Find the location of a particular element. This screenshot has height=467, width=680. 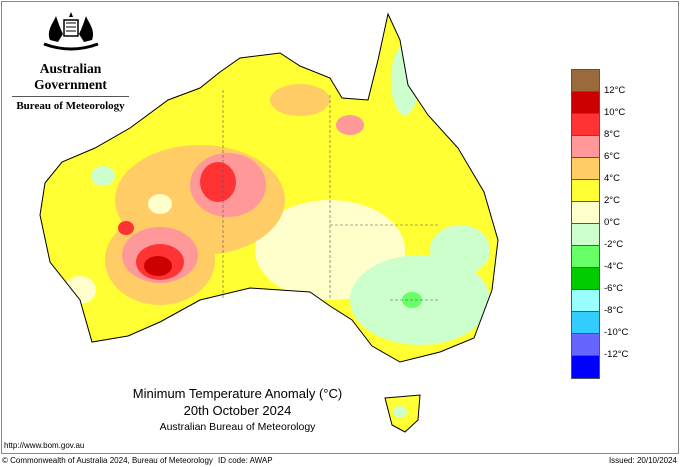

legend-label: -12°C is located at coordinates (616, 354).